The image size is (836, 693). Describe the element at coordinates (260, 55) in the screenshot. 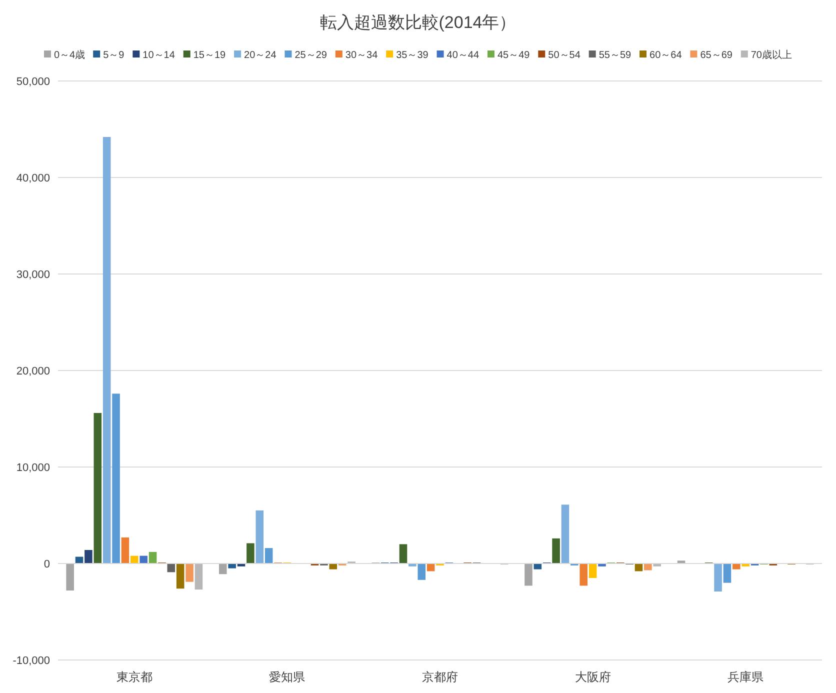

I see `legend-label: 20～24` at that location.